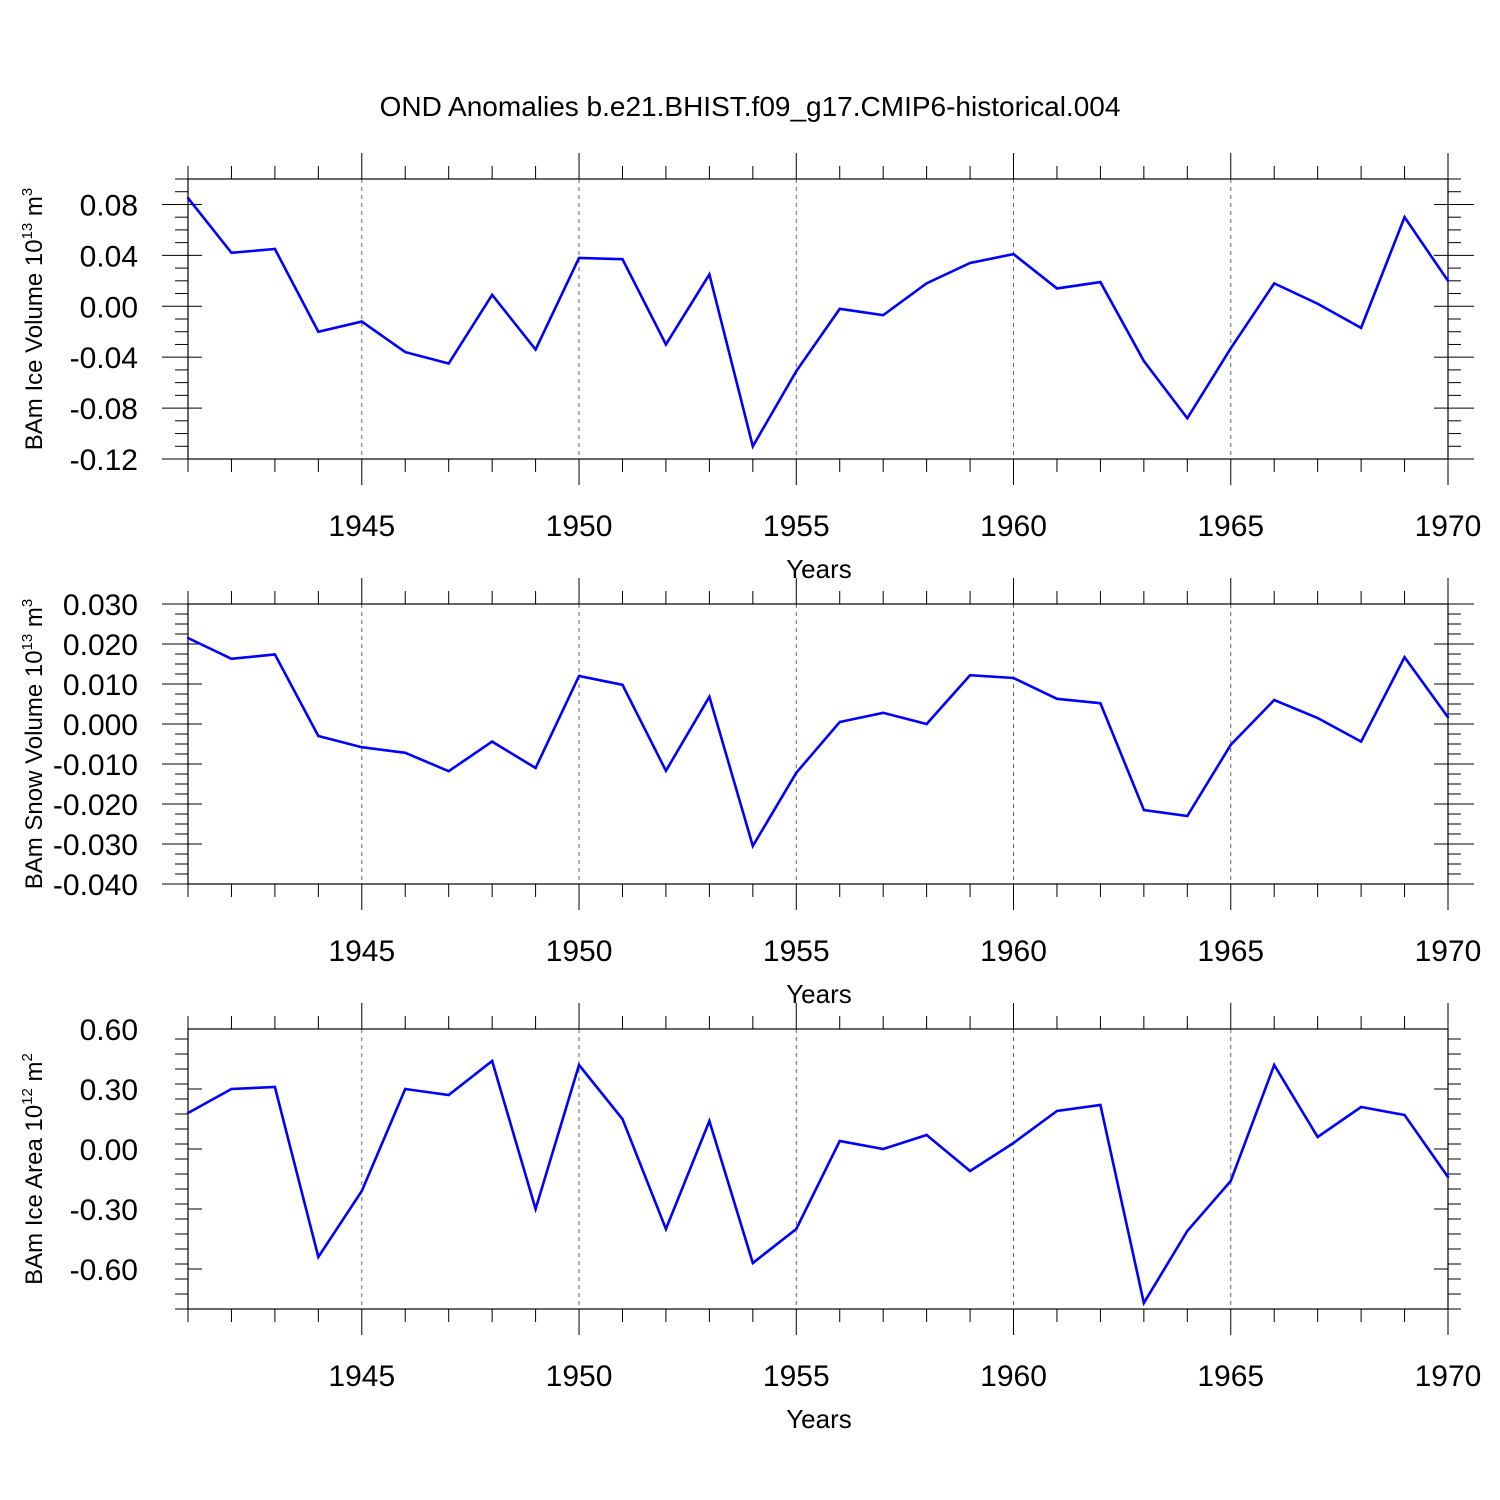 This screenshot has height=1500, width=1500. I want to click on x-tick-label: 1945, so click(361, 526).